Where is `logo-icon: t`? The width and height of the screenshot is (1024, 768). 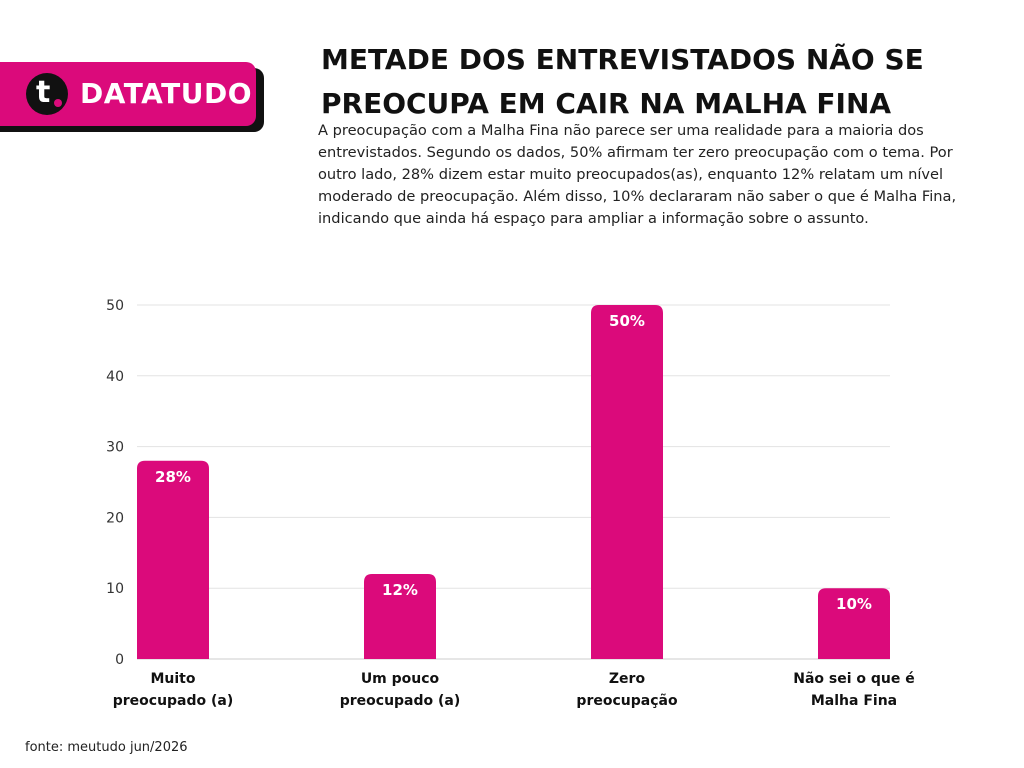
logo-icon: t is located at coordinates (47, 94).